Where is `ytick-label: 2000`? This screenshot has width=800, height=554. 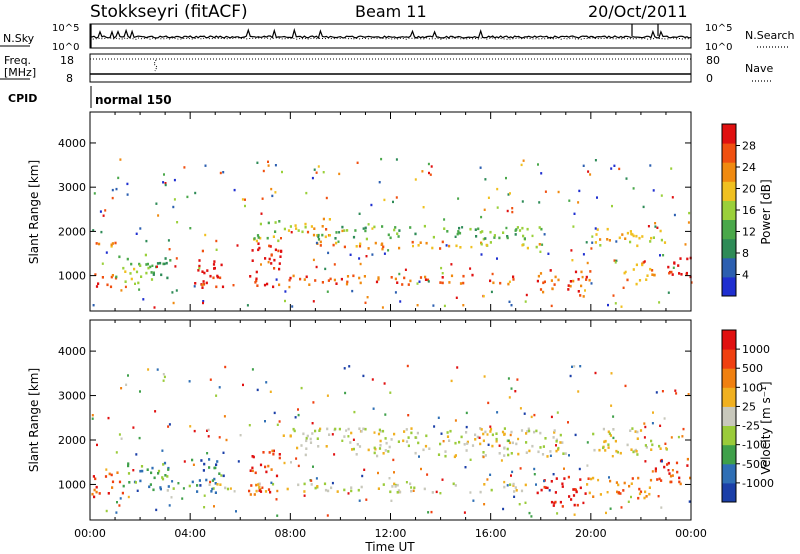
ytick-label: 2000 is located at coordinates (72, 440).